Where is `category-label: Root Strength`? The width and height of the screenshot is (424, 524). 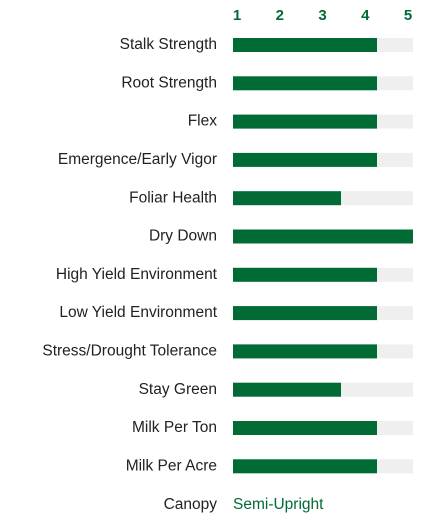 category-label: Root Strength is located at coordinates (169, 82).